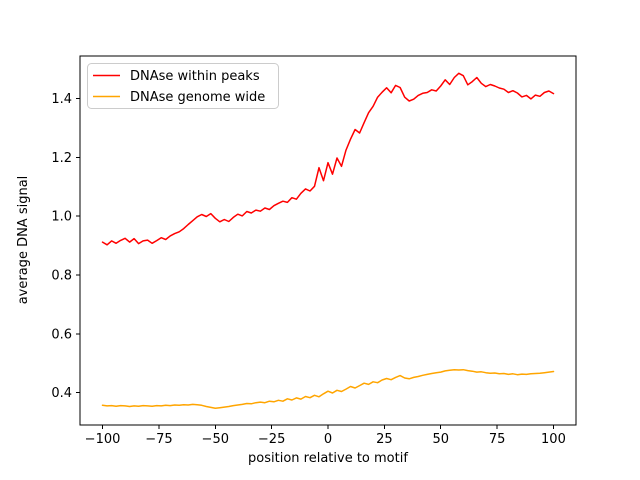 The height and width of the screenshot is (480, 640). I want to click on legend: DNAse within peaks DNAse genome wide, so click(183, 86).